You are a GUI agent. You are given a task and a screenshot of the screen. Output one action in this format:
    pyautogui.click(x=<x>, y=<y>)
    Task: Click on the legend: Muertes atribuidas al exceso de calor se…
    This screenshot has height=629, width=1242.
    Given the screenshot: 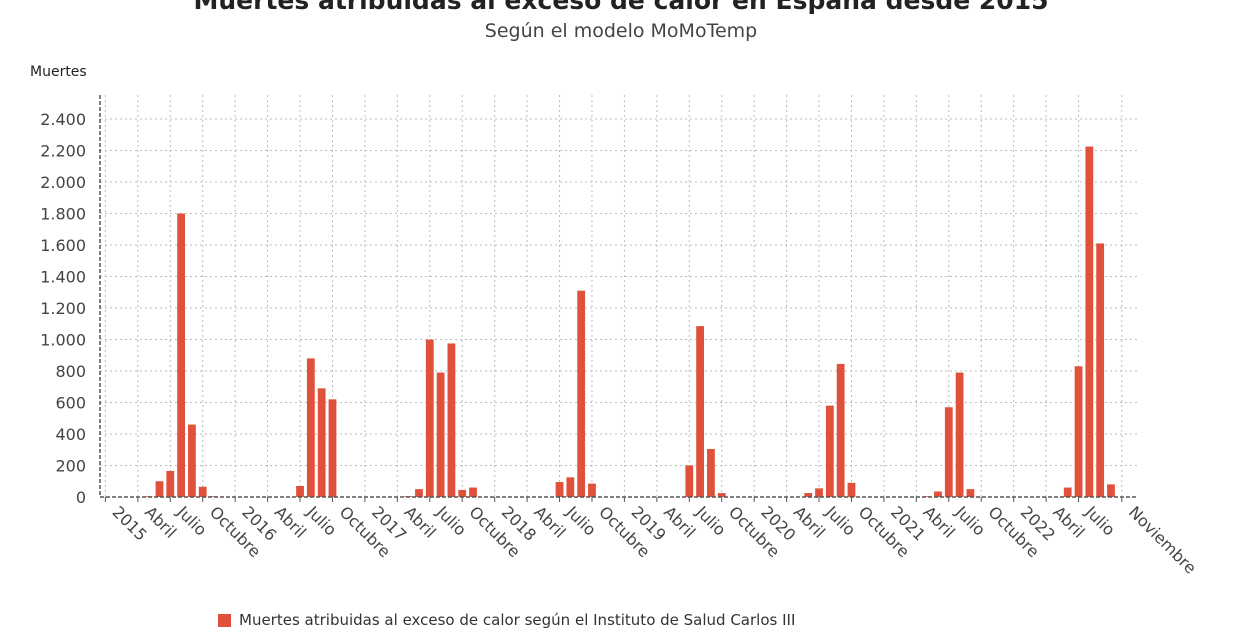 What is the action you would take?
    pyautogui.click(x=506, y=620)
    